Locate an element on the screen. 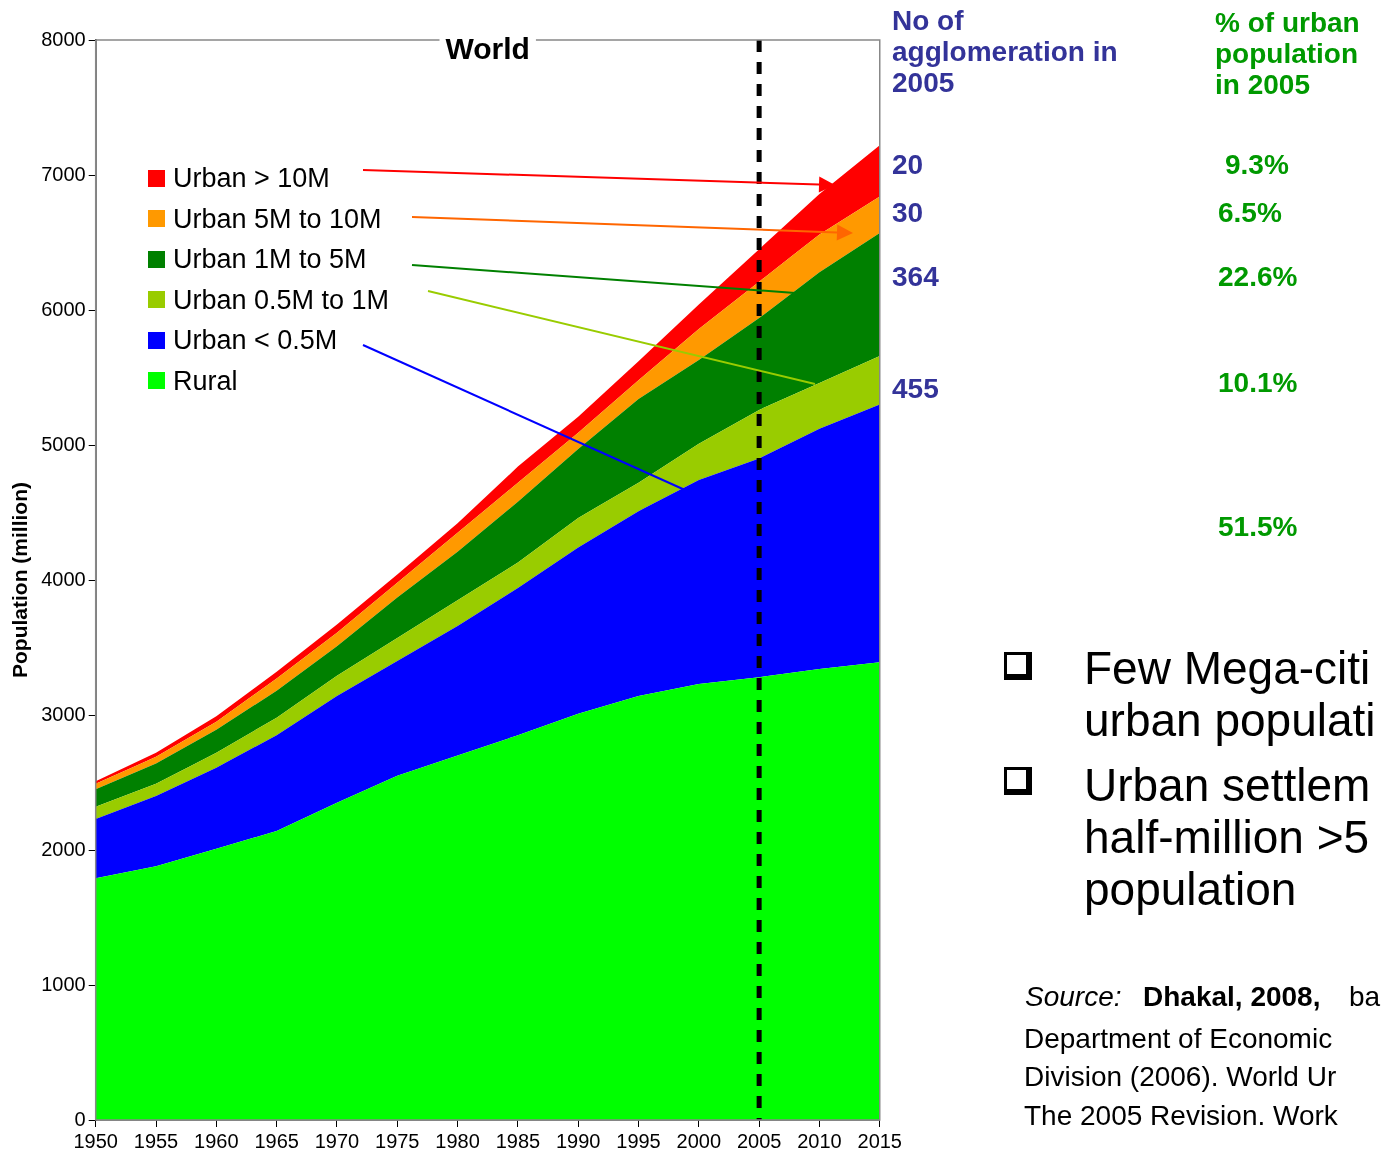 This screenshot has width=1382, height=1167. legend-label: Urban > 10M is located at coordinates (251, 178).